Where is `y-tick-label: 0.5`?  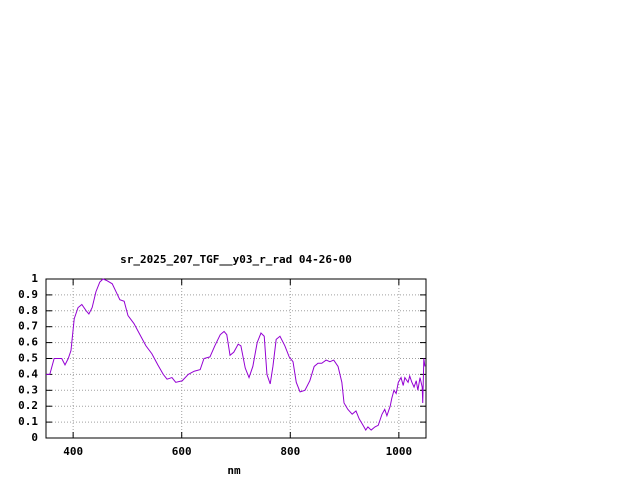
y-tick-label: 0.5 is located at coordinates (28, 358).